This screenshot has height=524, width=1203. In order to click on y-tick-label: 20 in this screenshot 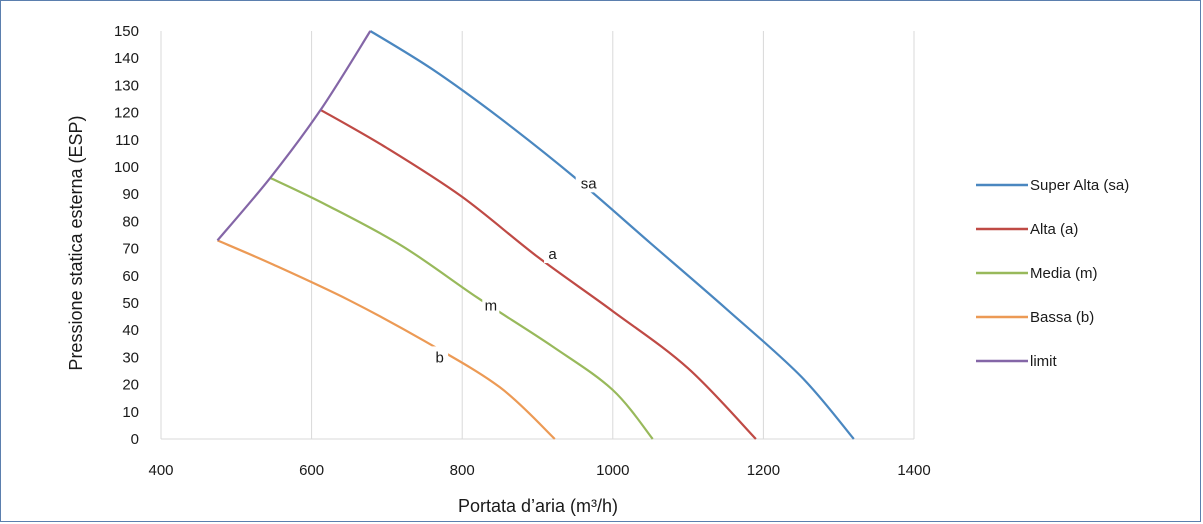, I will do `click(130, 385)`.